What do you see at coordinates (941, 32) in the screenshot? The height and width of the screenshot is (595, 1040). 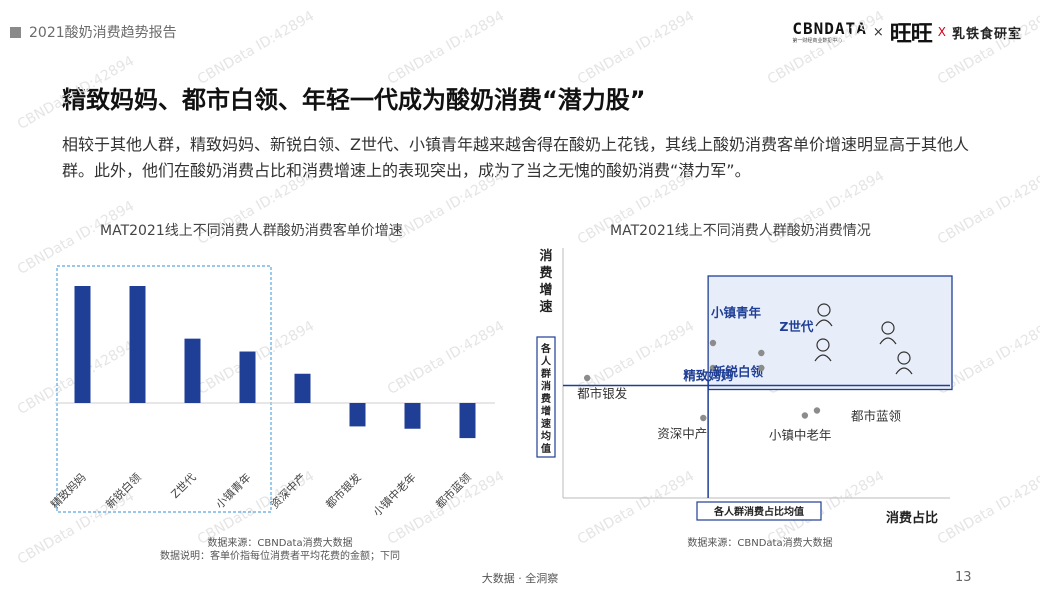 I see `logo-separator-x-red: X` at bounding box center [941, 32].